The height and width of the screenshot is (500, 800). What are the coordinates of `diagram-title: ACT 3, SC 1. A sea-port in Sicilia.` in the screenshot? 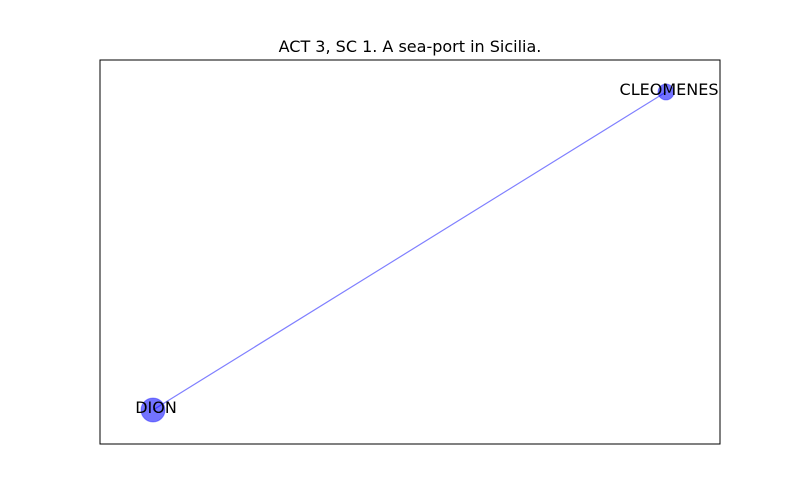 It's located at (410, 46).